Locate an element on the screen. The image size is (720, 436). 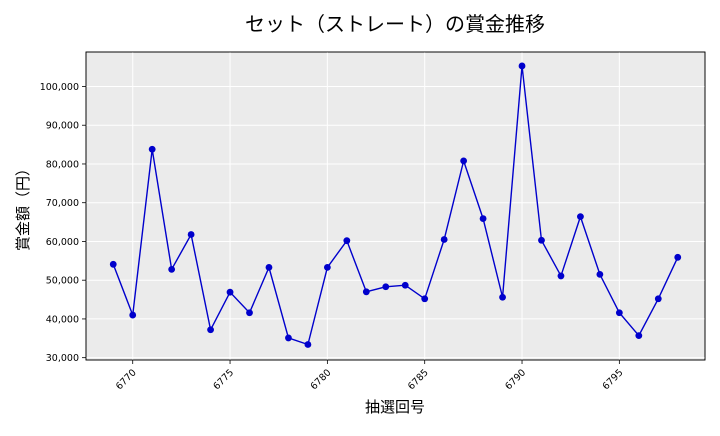
x-tick-label: 6785 is located at coordinates (418, 379).